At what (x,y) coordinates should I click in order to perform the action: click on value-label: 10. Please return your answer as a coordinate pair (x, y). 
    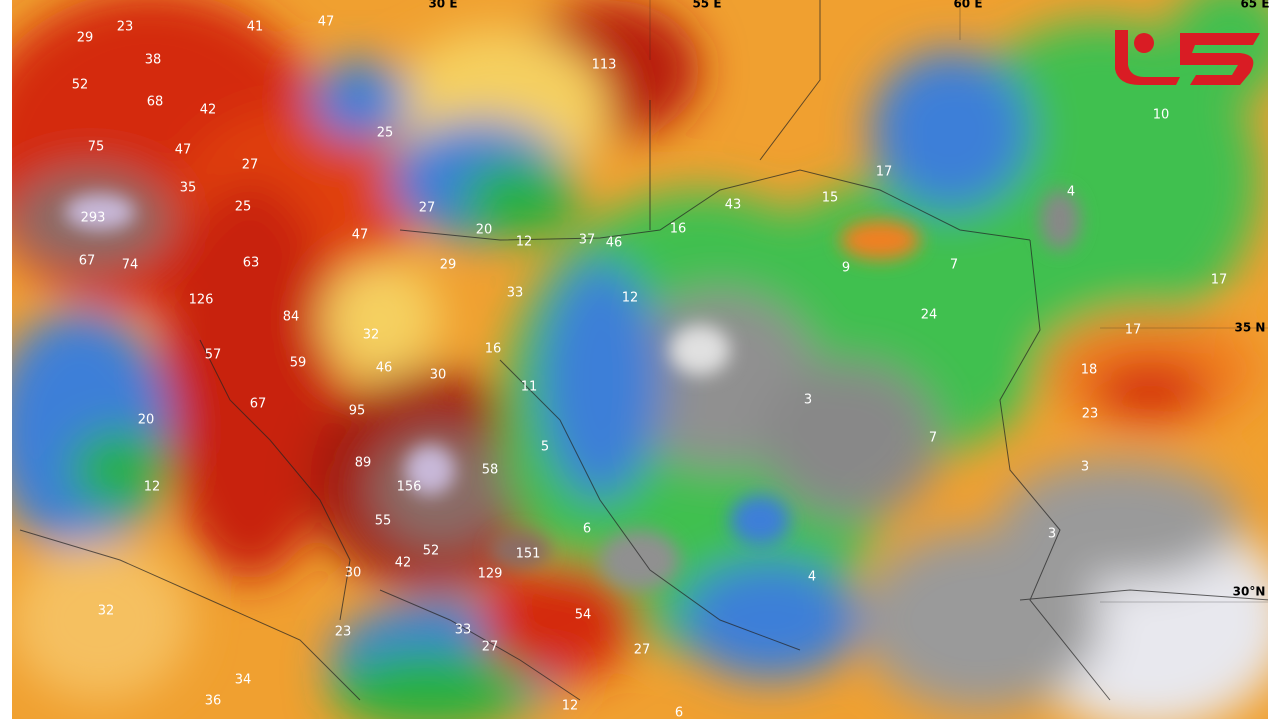
    Looking at the image, I should click on (1161, 115).